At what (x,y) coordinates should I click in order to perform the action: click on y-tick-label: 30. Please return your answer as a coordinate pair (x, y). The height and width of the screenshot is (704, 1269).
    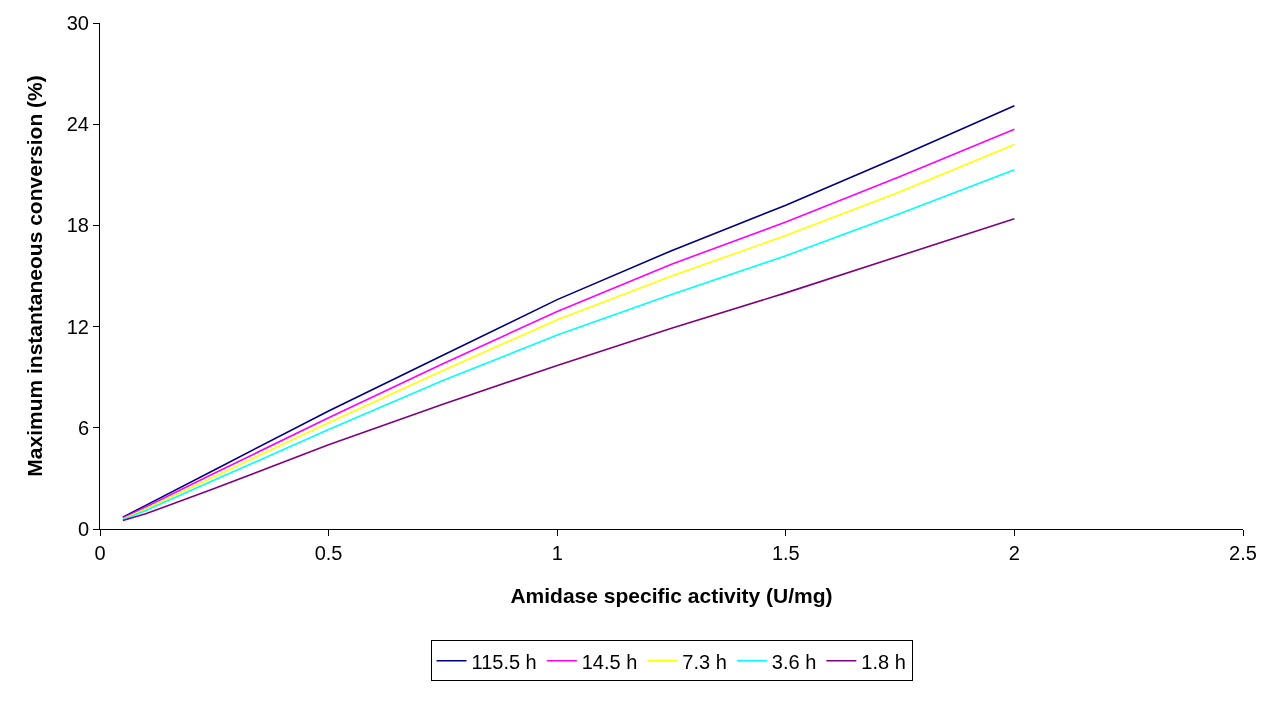
    Looking at the image, I should click on (77, 23).